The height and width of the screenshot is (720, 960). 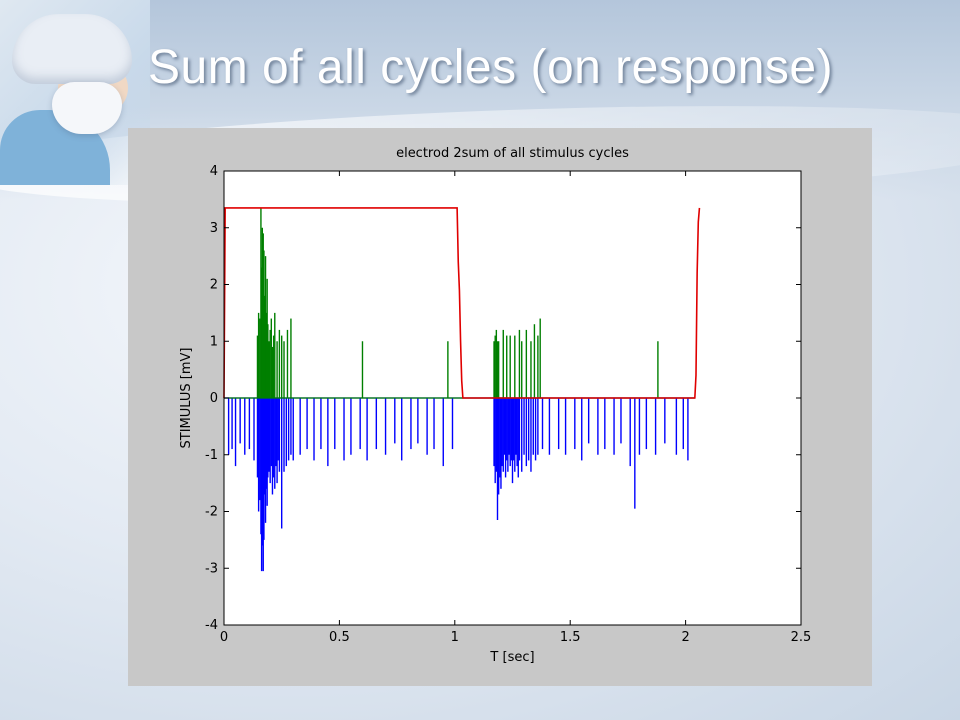 I want to click on y-axis-label: STIMULUS [mV], so click(x=186, y=398).